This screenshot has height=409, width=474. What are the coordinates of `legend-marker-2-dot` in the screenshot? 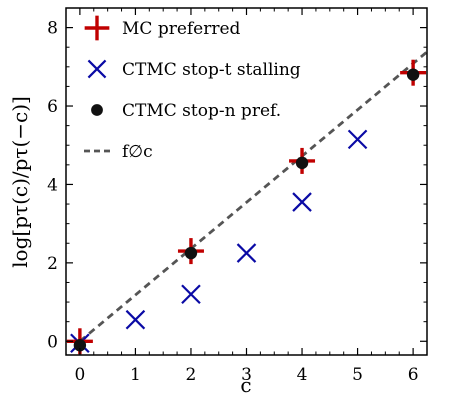 It's located at (97, 110).